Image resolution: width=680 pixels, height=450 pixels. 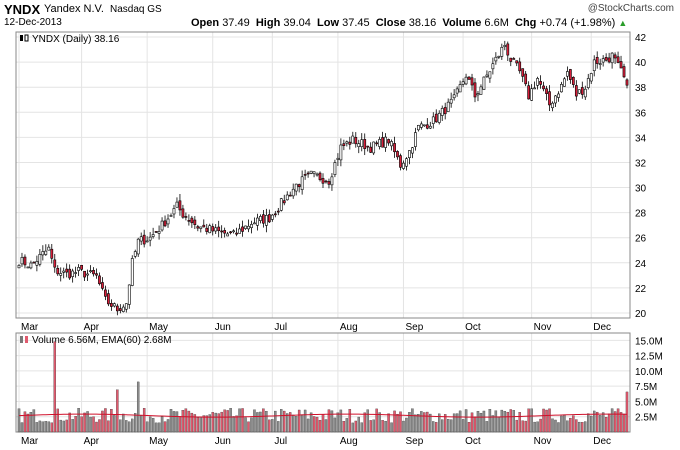 What do you see at coordinates (223, 327) in the screenshot?
I see `month-tick-label: Jun` at bounding box center [223, 327].